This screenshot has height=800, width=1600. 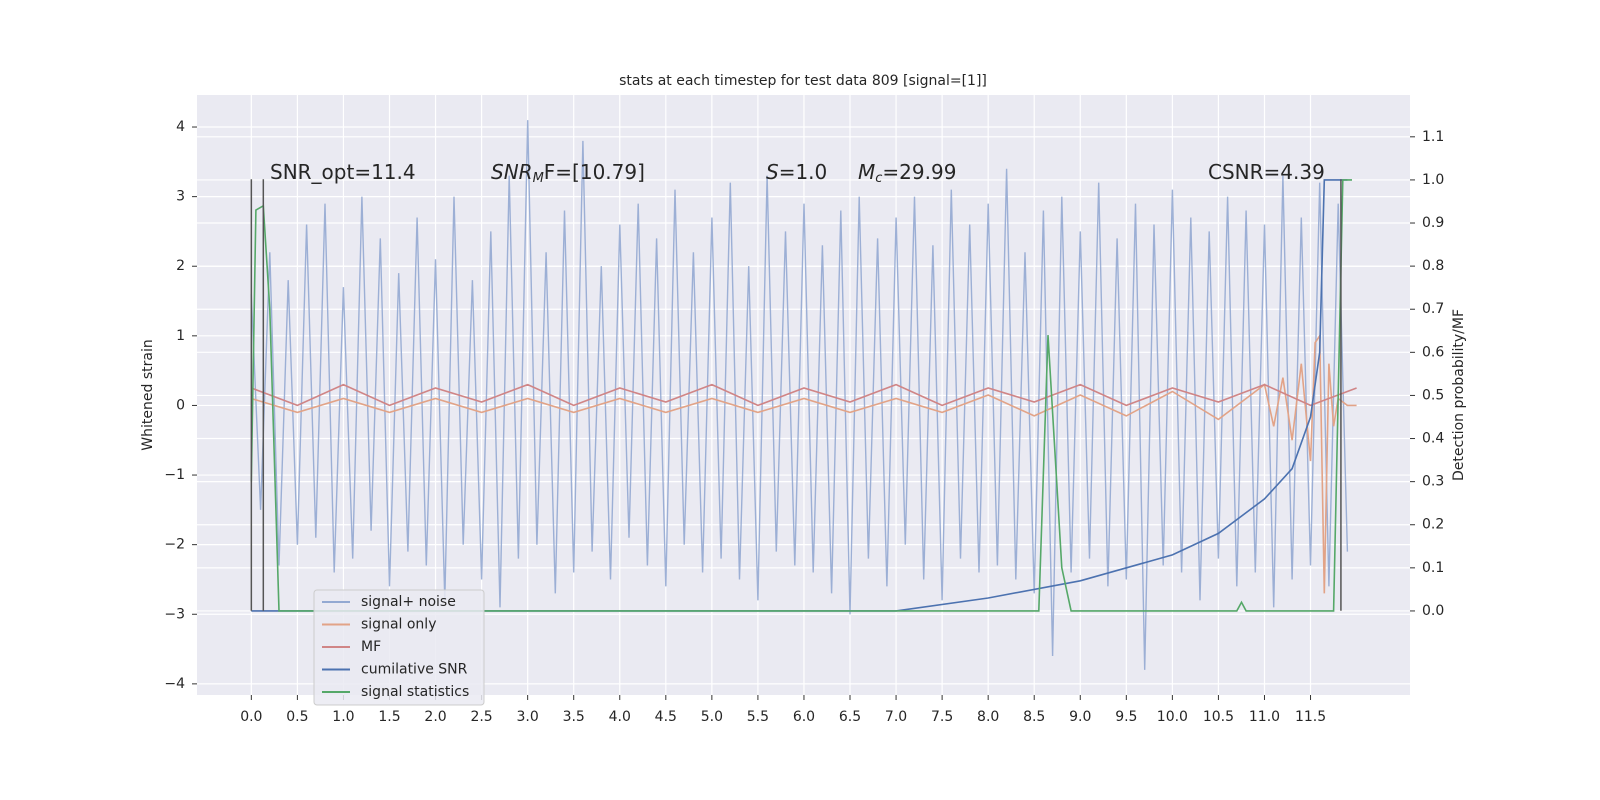 I want to click on y-tick-label: −2, so click(x=174, y=545).